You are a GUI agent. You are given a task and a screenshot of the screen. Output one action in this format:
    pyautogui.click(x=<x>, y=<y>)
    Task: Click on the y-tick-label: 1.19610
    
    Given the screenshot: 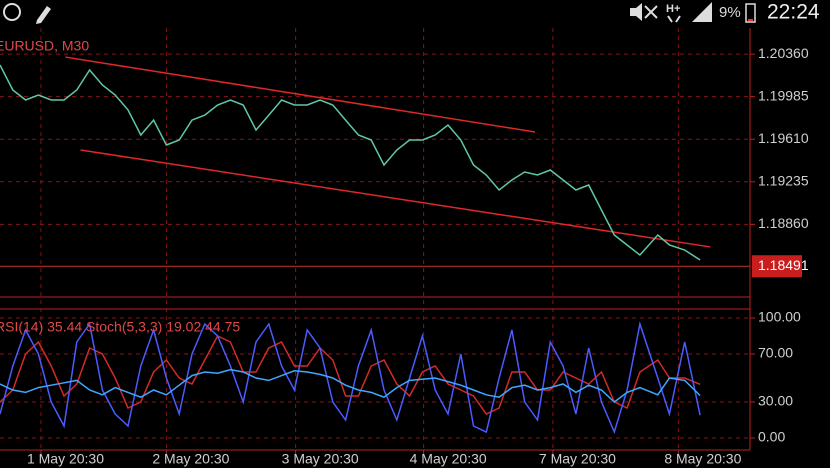 What is the action you would take?
    pyautogui.click(x=783, y=138)
    